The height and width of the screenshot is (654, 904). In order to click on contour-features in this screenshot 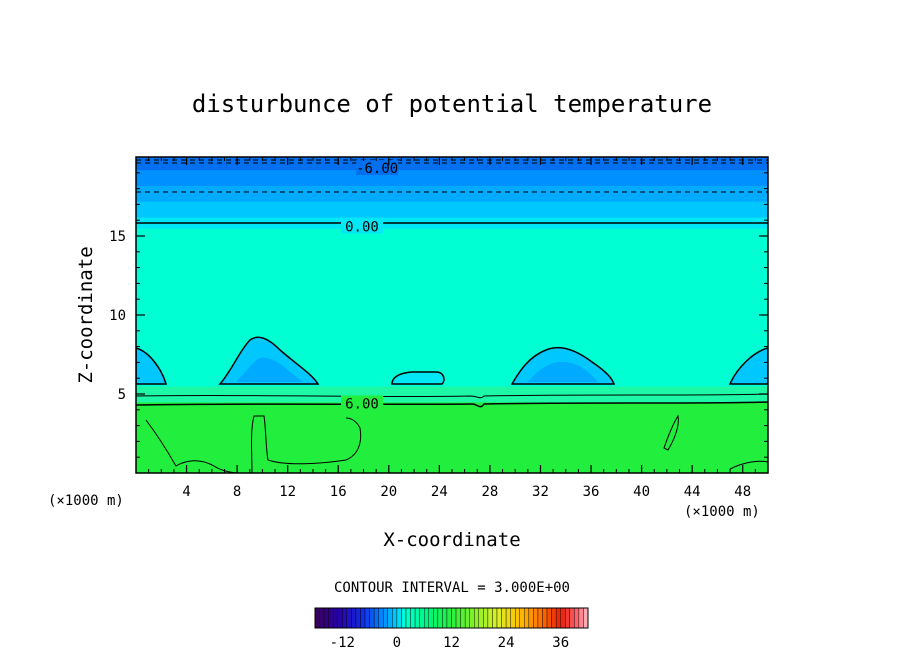, I will do `click(452, 404)`.